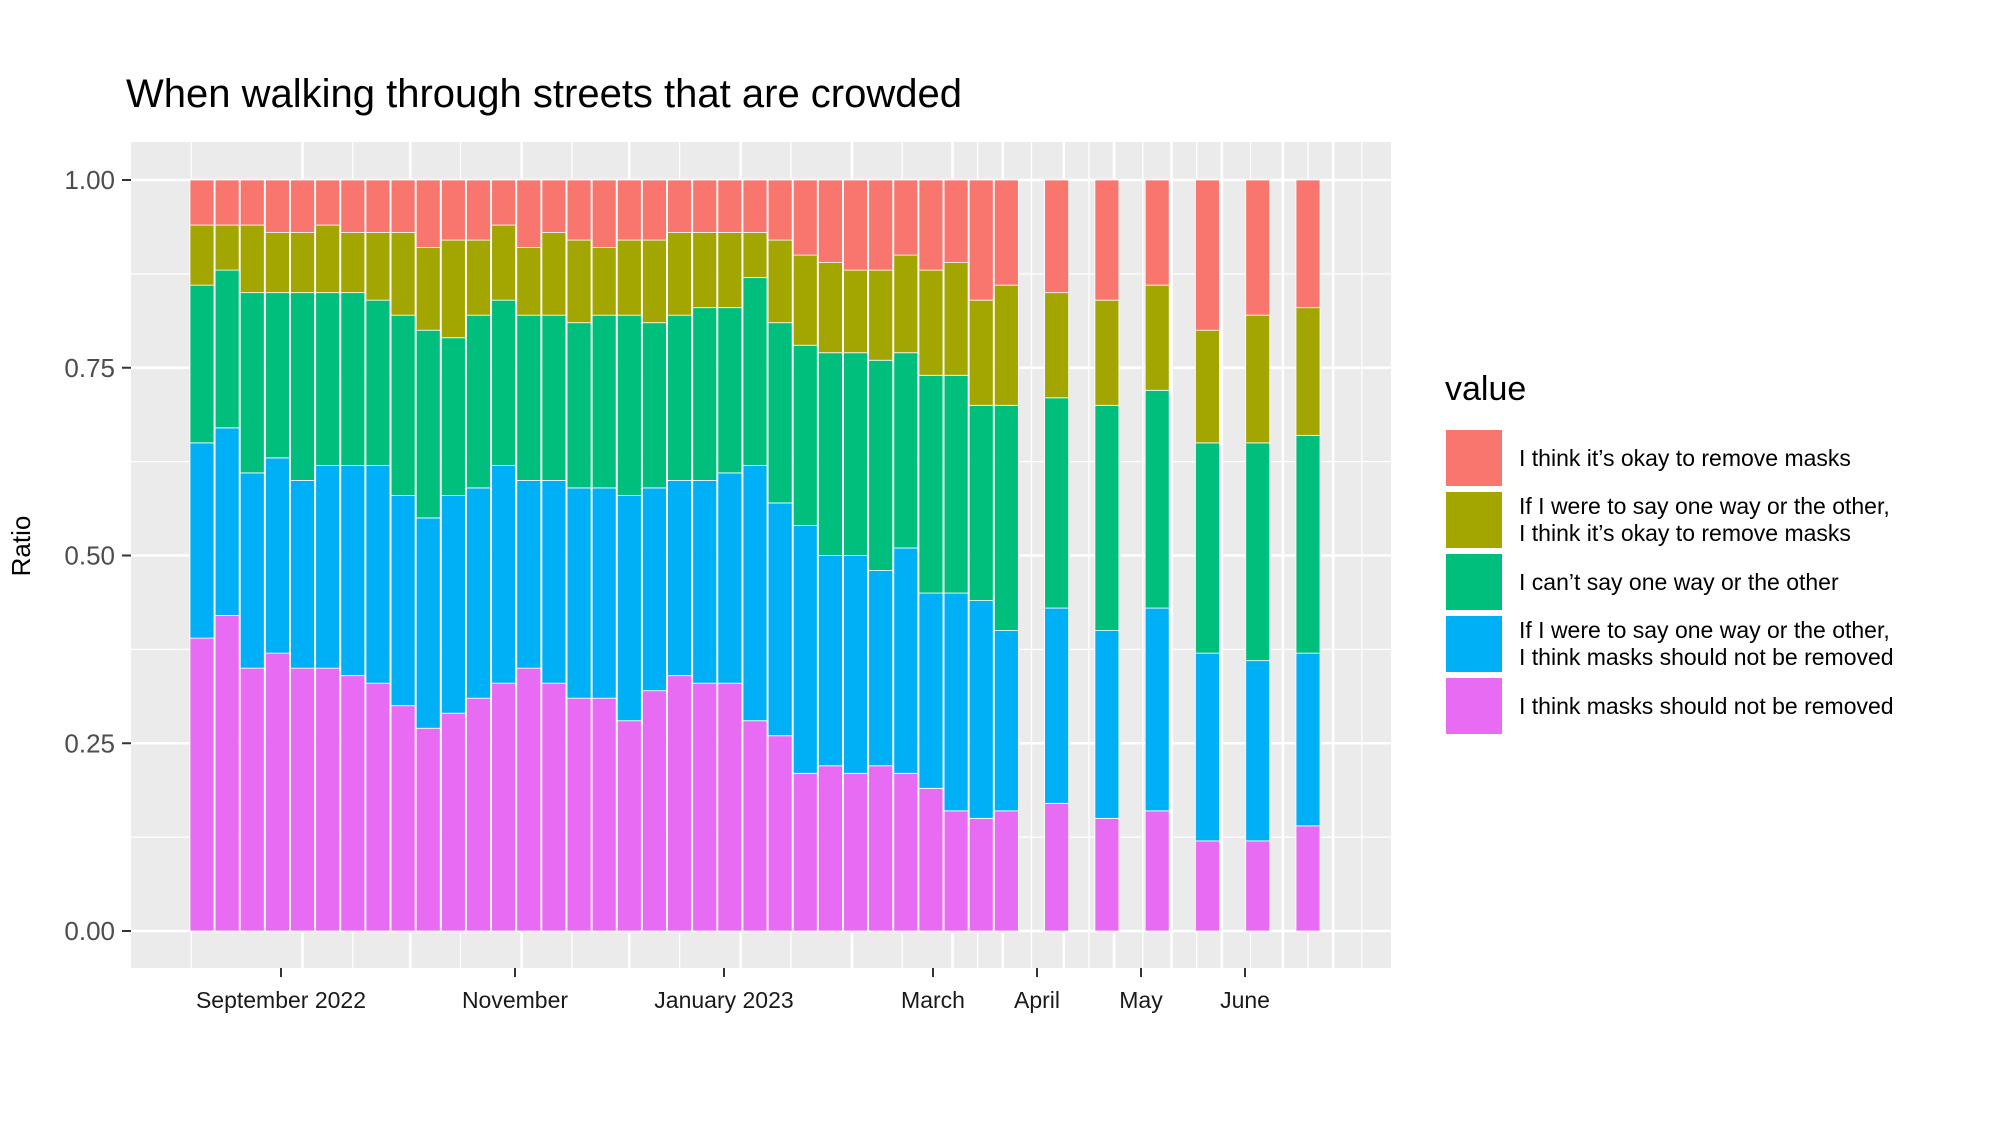 The image size is (2000, 1125). Describe the element at coordinates (1685, 457) in the screenshot. I see `legend-label: I think it’s okay to remove masks` at that location.